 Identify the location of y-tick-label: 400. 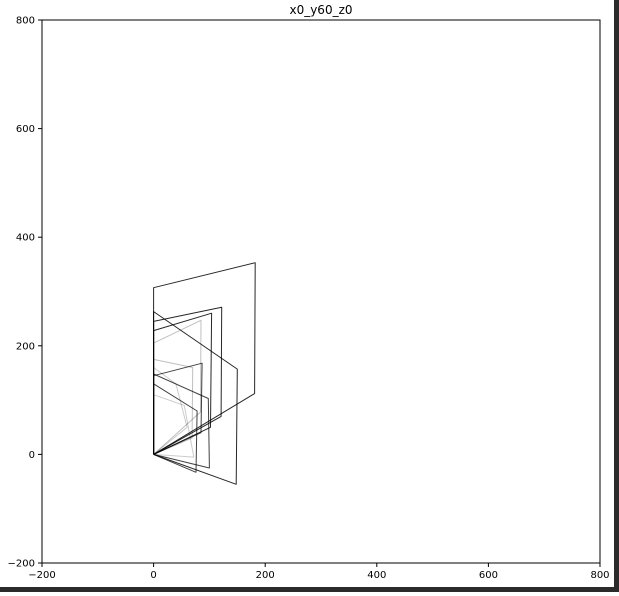
(25, 238).